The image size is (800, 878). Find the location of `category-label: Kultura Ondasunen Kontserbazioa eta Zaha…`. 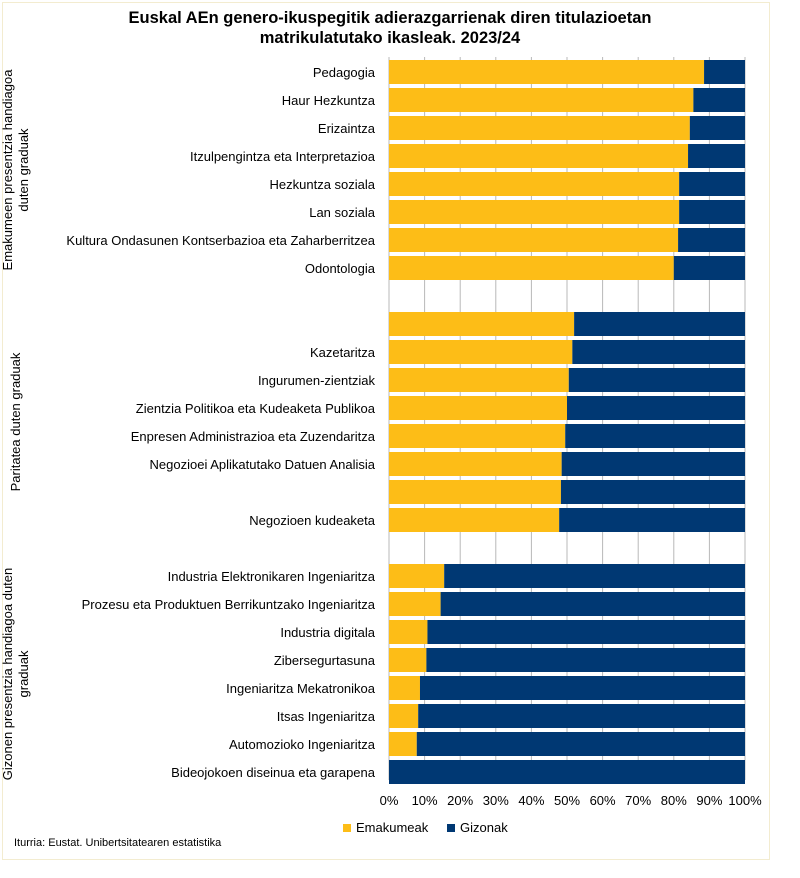

category-label: Kultura Ondasunen Kontserbazioa eta Zaha… is located at coordinates (220, 240).